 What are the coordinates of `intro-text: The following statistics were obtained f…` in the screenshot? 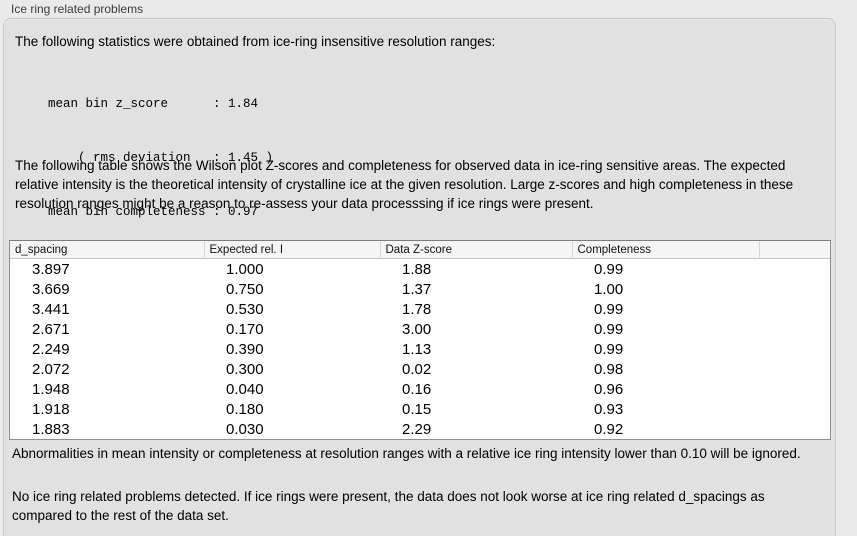 It's located at (255, 41).